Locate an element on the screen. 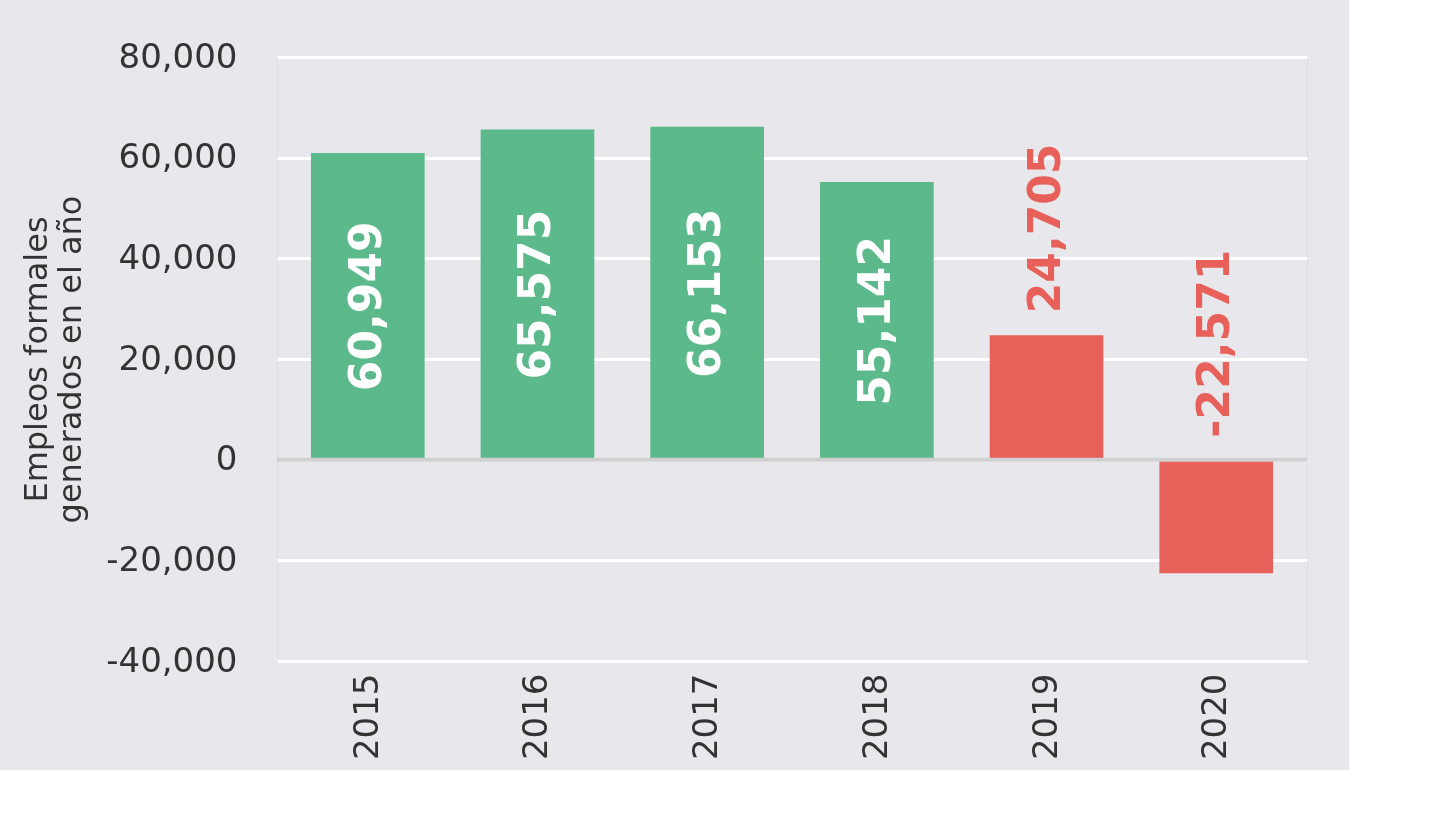 This screenshot has width=1452, height=830. y-tick-label: 60,000 is located at coordinates (178, 156).